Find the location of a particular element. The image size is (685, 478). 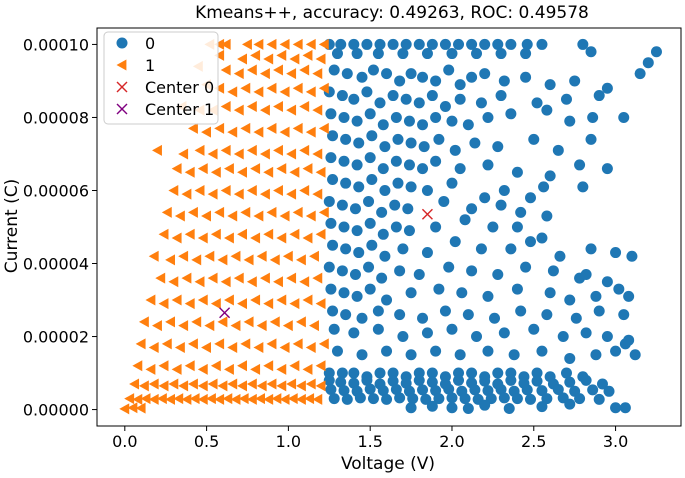

legend-item: Center 1 is located at coordinates (165, 109).